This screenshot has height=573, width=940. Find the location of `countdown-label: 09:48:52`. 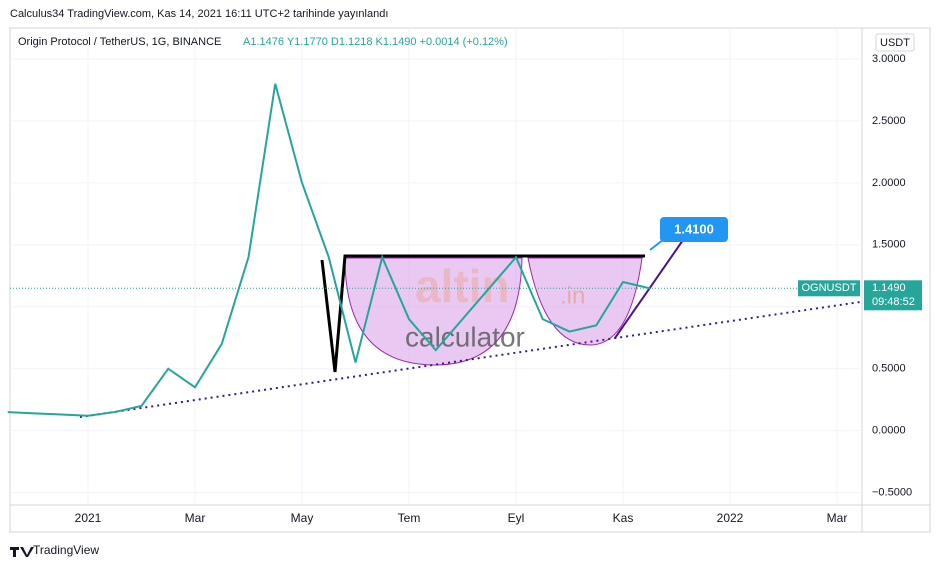

countdown-label: 09:48:52 is located at coordinates (893, 302).